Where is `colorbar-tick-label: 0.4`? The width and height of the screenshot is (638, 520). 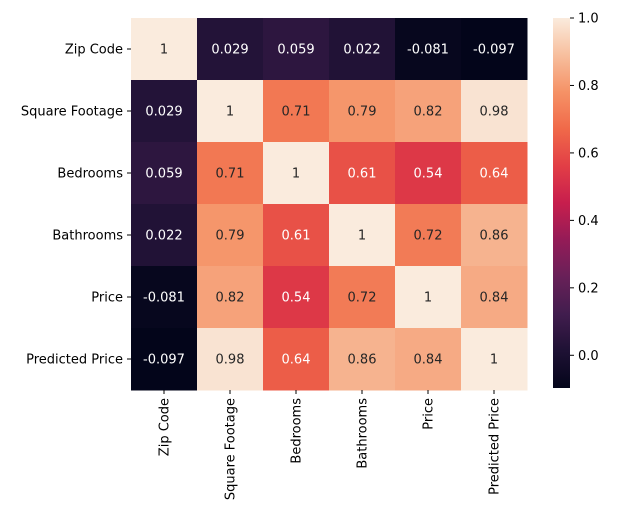 colorbar-tick-label: 0.4 is located at coordinates (588, 221).